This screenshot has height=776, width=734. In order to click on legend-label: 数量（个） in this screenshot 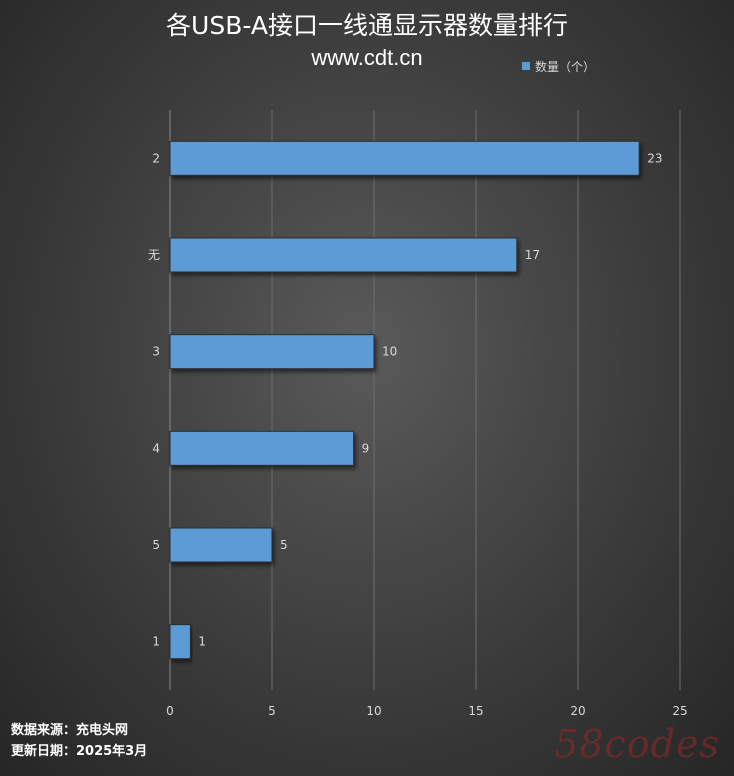, I will do `click(565, 66)`.